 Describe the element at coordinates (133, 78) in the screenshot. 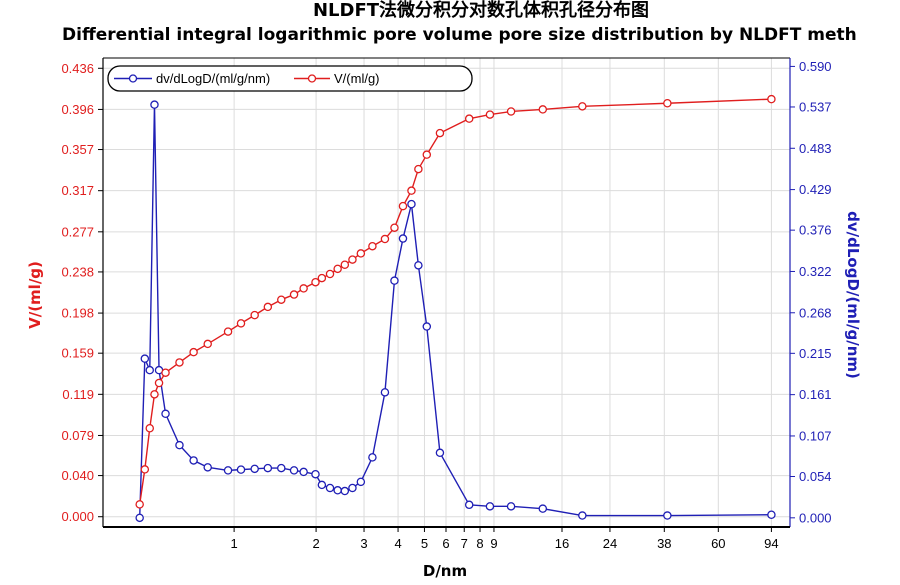

I see `legend-marker-dvdlogd` at that location.